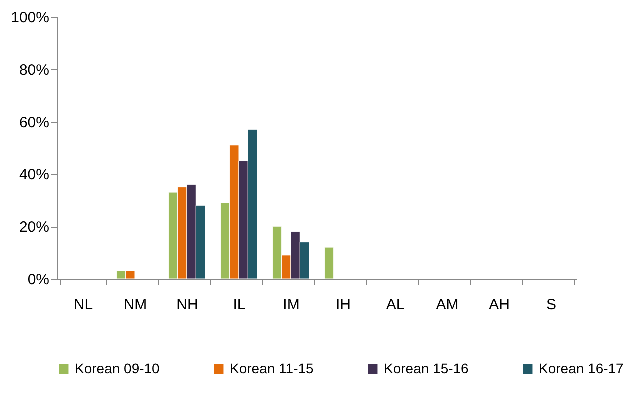 The image size is (642, 406). Describe the element at coordinates (581, 368) in the screenshot. I see `legend-label: Korean 16-17` at that location.